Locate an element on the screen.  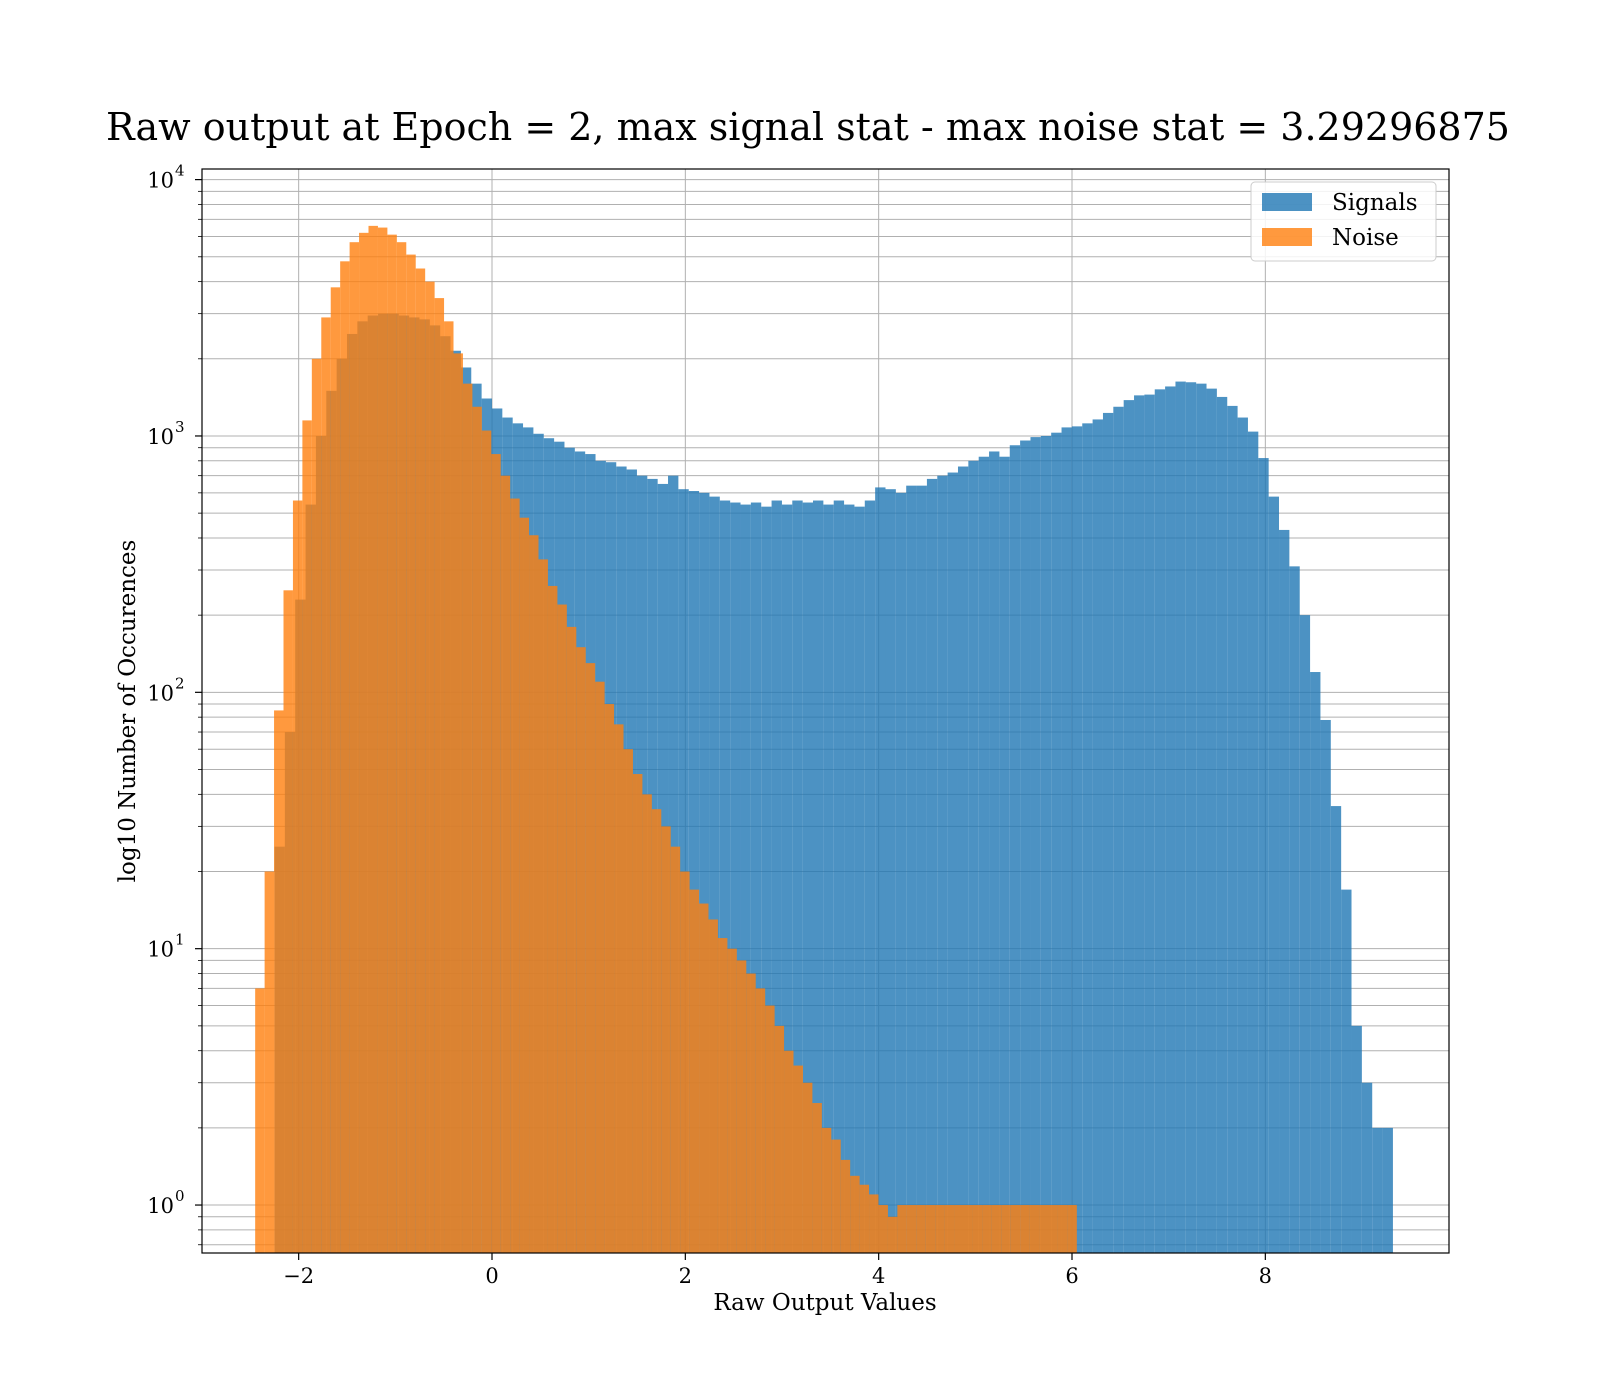
x-tick-label: 2 is located at coordinates (685, 1276).